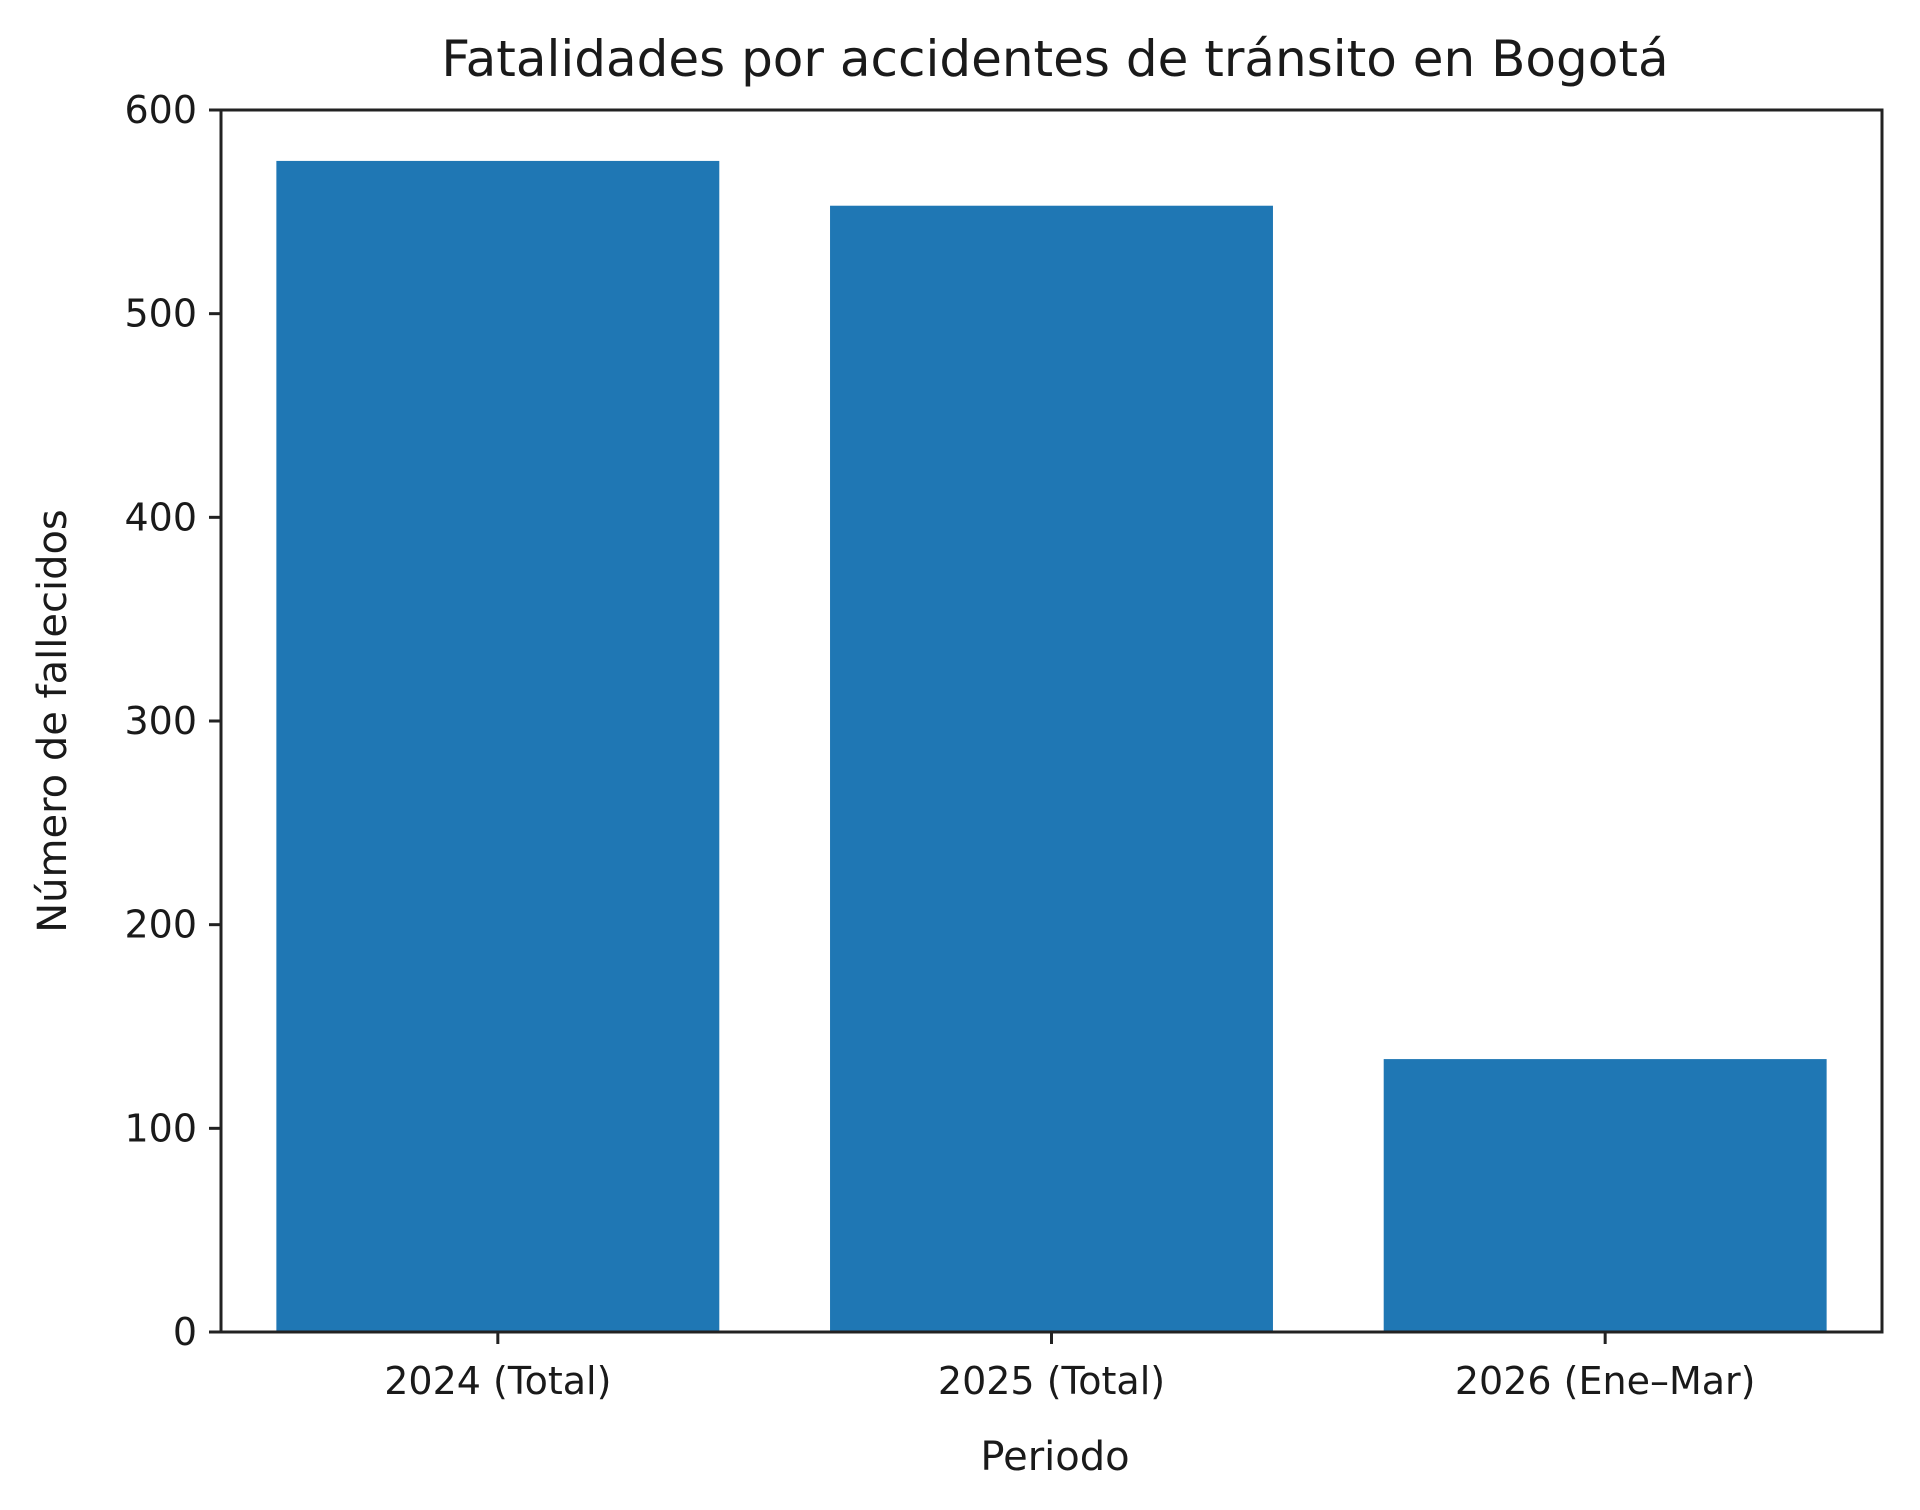 This screenshot has width=1920, height=1510. What do you see at coordinates (53, 721) in the screenshot?
I see `y-axis-label: Número de fallecidos` at bounding box center [53, 721].